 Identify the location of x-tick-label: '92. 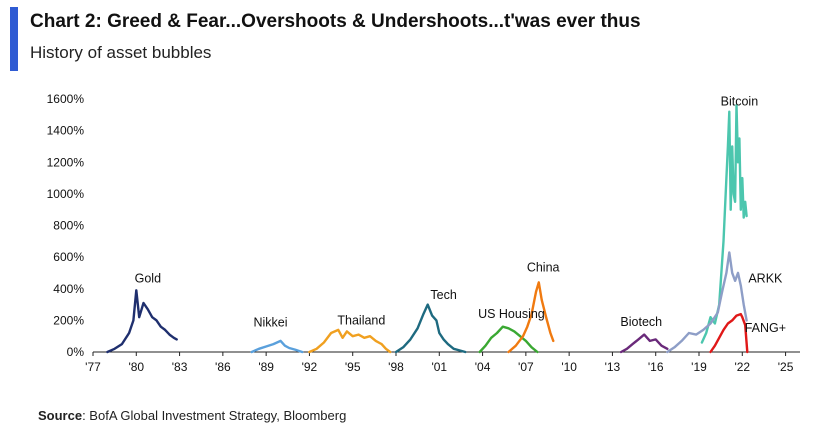
(310, 367).